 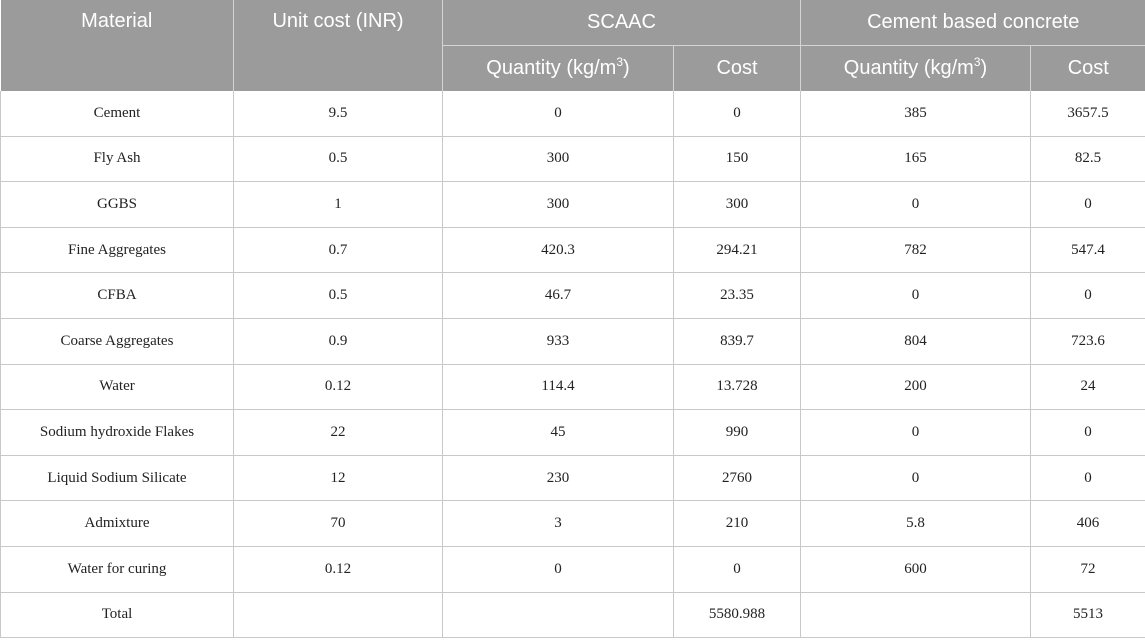 What do you see at coordinates (737, 478) in the screenshot?
I see `cell-scaac-cost: 2760` at bounding box center [737, 478].